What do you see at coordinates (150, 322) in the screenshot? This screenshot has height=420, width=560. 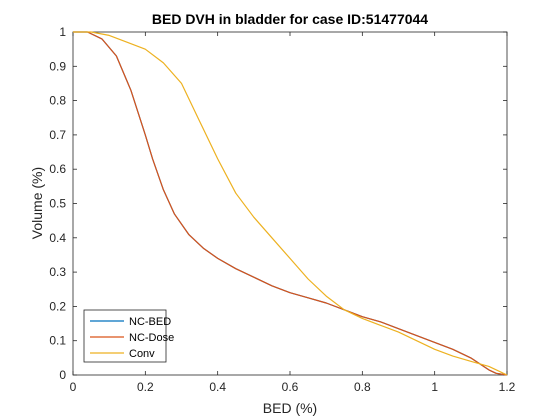 I see `legend-label: NC-BED` at bounding box center [150, 322].